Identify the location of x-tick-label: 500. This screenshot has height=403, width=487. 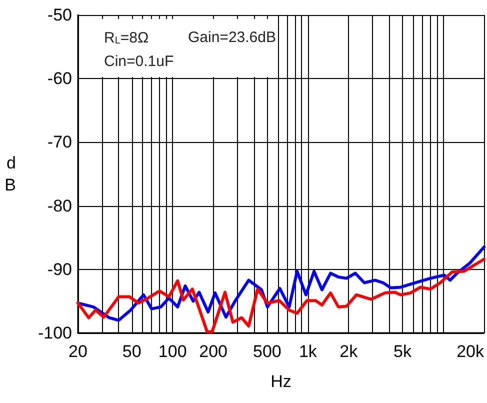
(267, 351).